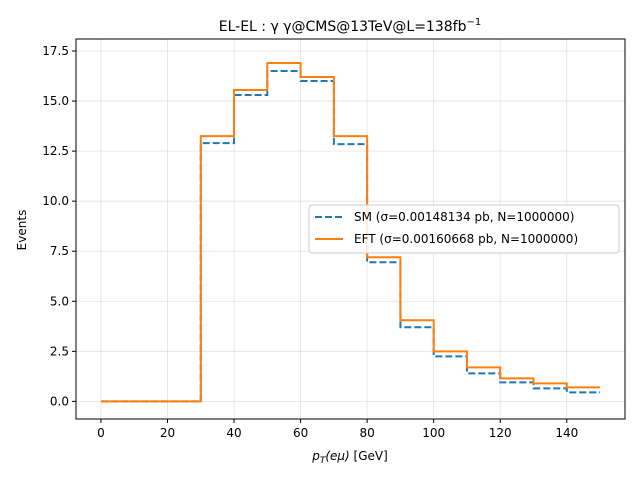 The height and width of the screenshot is (480, 640). Describe the element at coordinates (473, 22) in the screenshot. I see `chart-title-superscript: −1` at that location.